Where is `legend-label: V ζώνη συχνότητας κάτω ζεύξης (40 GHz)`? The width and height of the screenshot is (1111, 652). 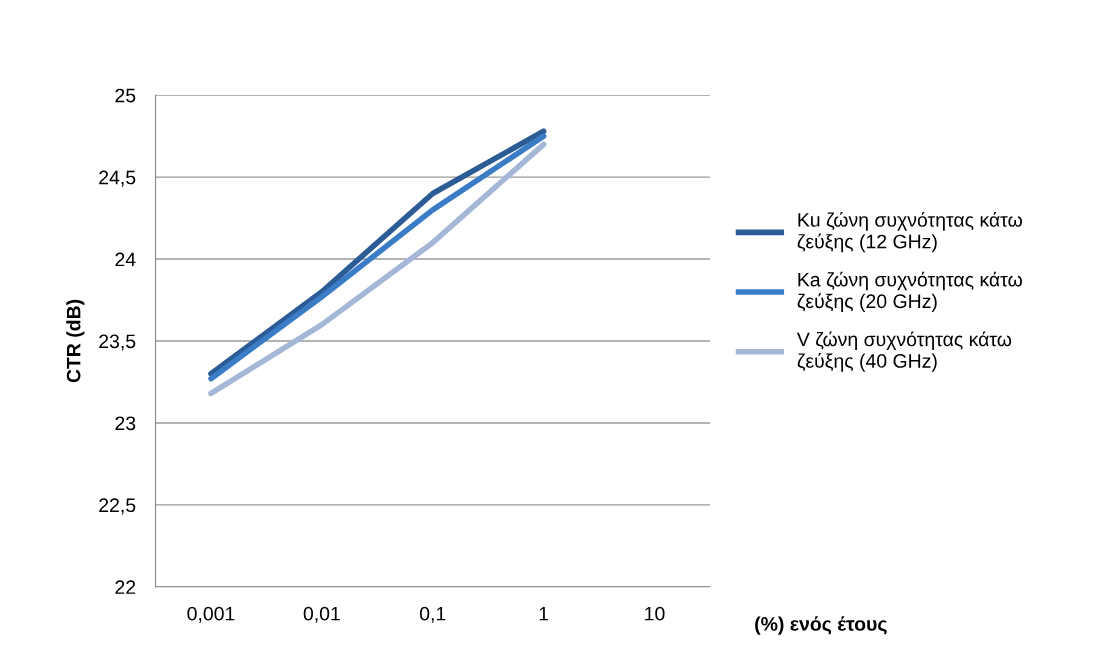
legend-label: V ζώνη συχνότητας κάτω ζεύξης (40 GHz) is located at coordinates (904, 351).